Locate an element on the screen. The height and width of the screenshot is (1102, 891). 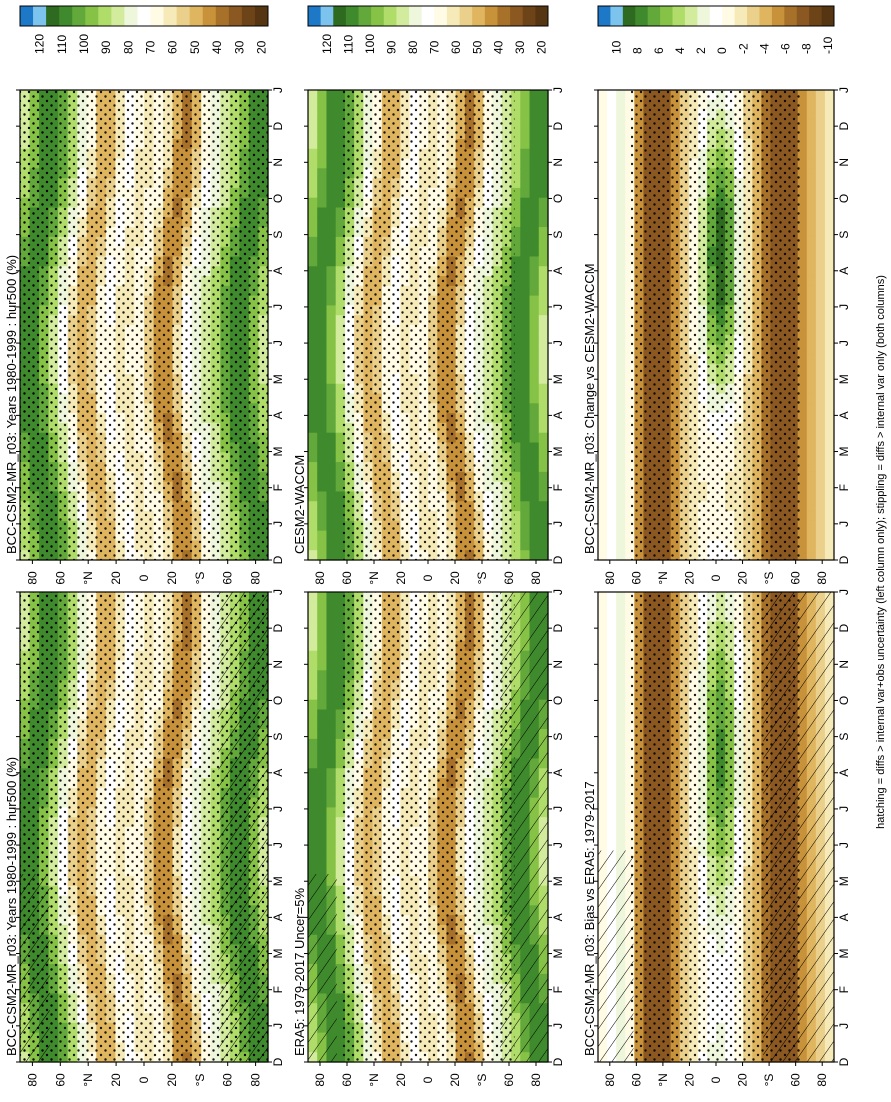
colorbar-label: 120 is located at coordinates (40, 44).